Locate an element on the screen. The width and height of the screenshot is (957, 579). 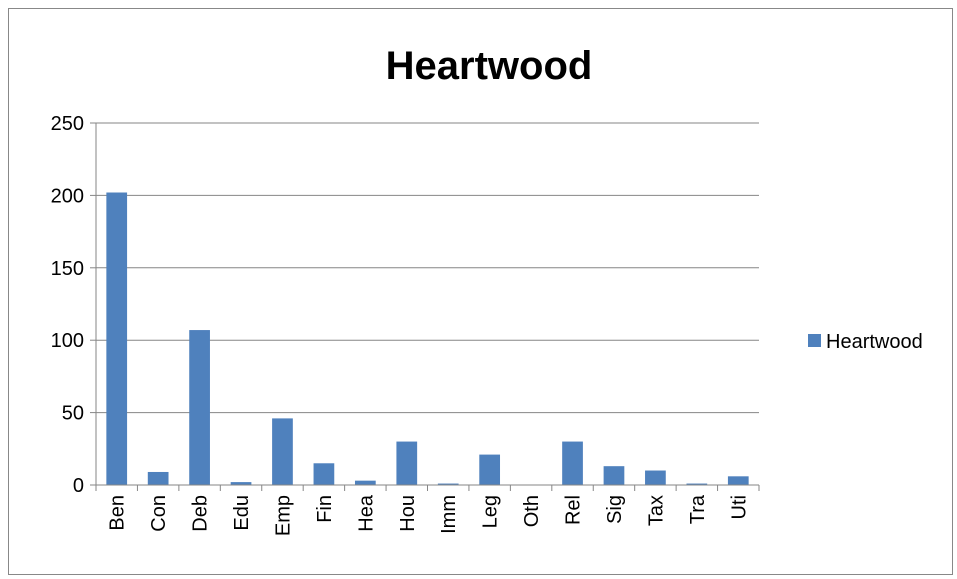
y-tick-label: 200 is located at coordinates (67, 196).